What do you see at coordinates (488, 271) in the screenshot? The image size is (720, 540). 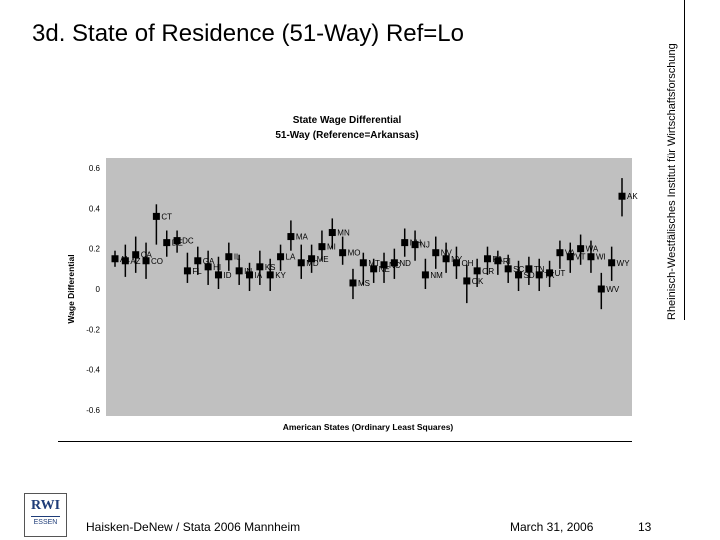 I see `point-label: OR` at bounding box center [488, 271].